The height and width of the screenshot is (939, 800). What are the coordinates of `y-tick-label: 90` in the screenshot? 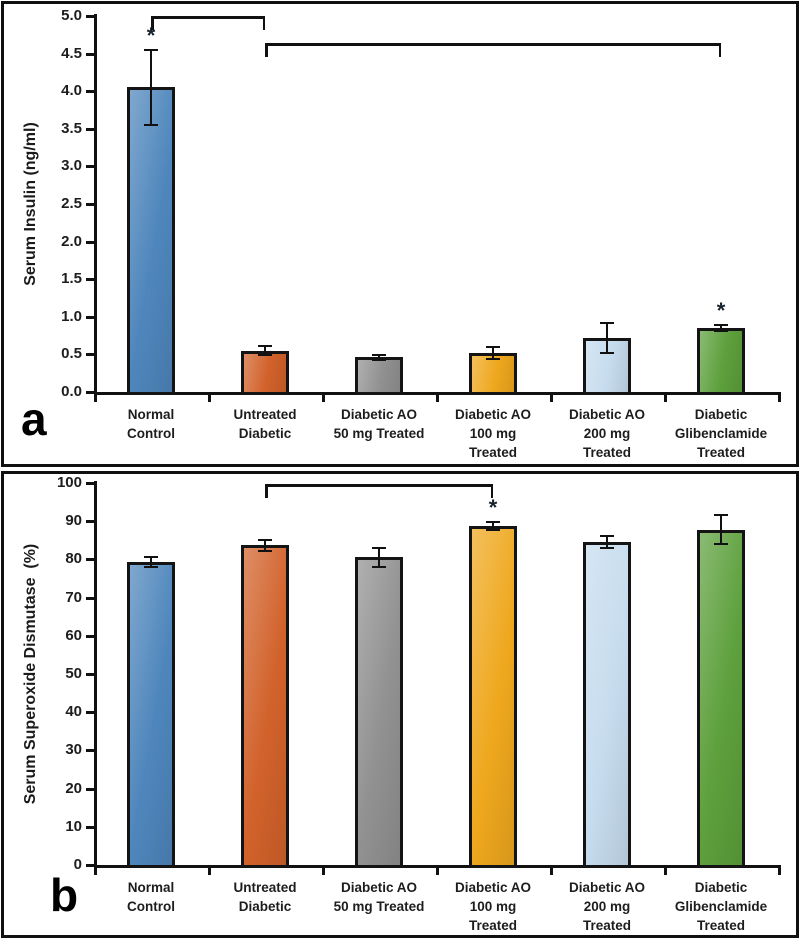 It's located at (73, 521).